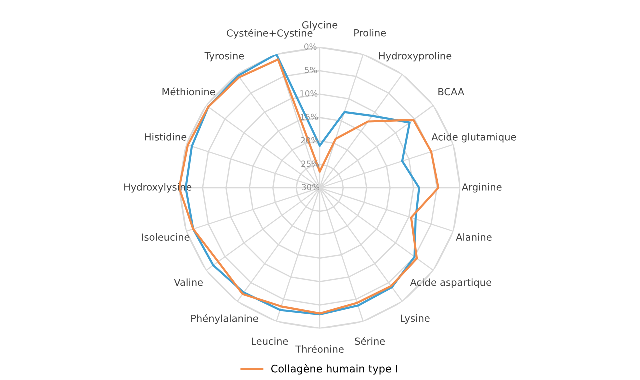 This screenshot has height=380, width=640. I want to click on spoke-label: Acide glutamique, so click(474, 138).